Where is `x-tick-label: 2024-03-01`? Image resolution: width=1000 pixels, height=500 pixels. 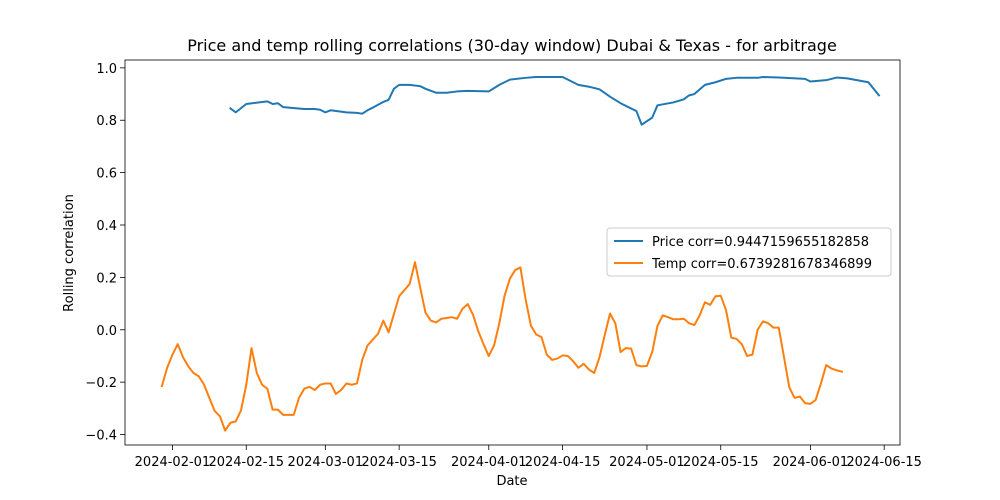
x-tick-label: 2024-03-01 is located at coordinates (326, 462).